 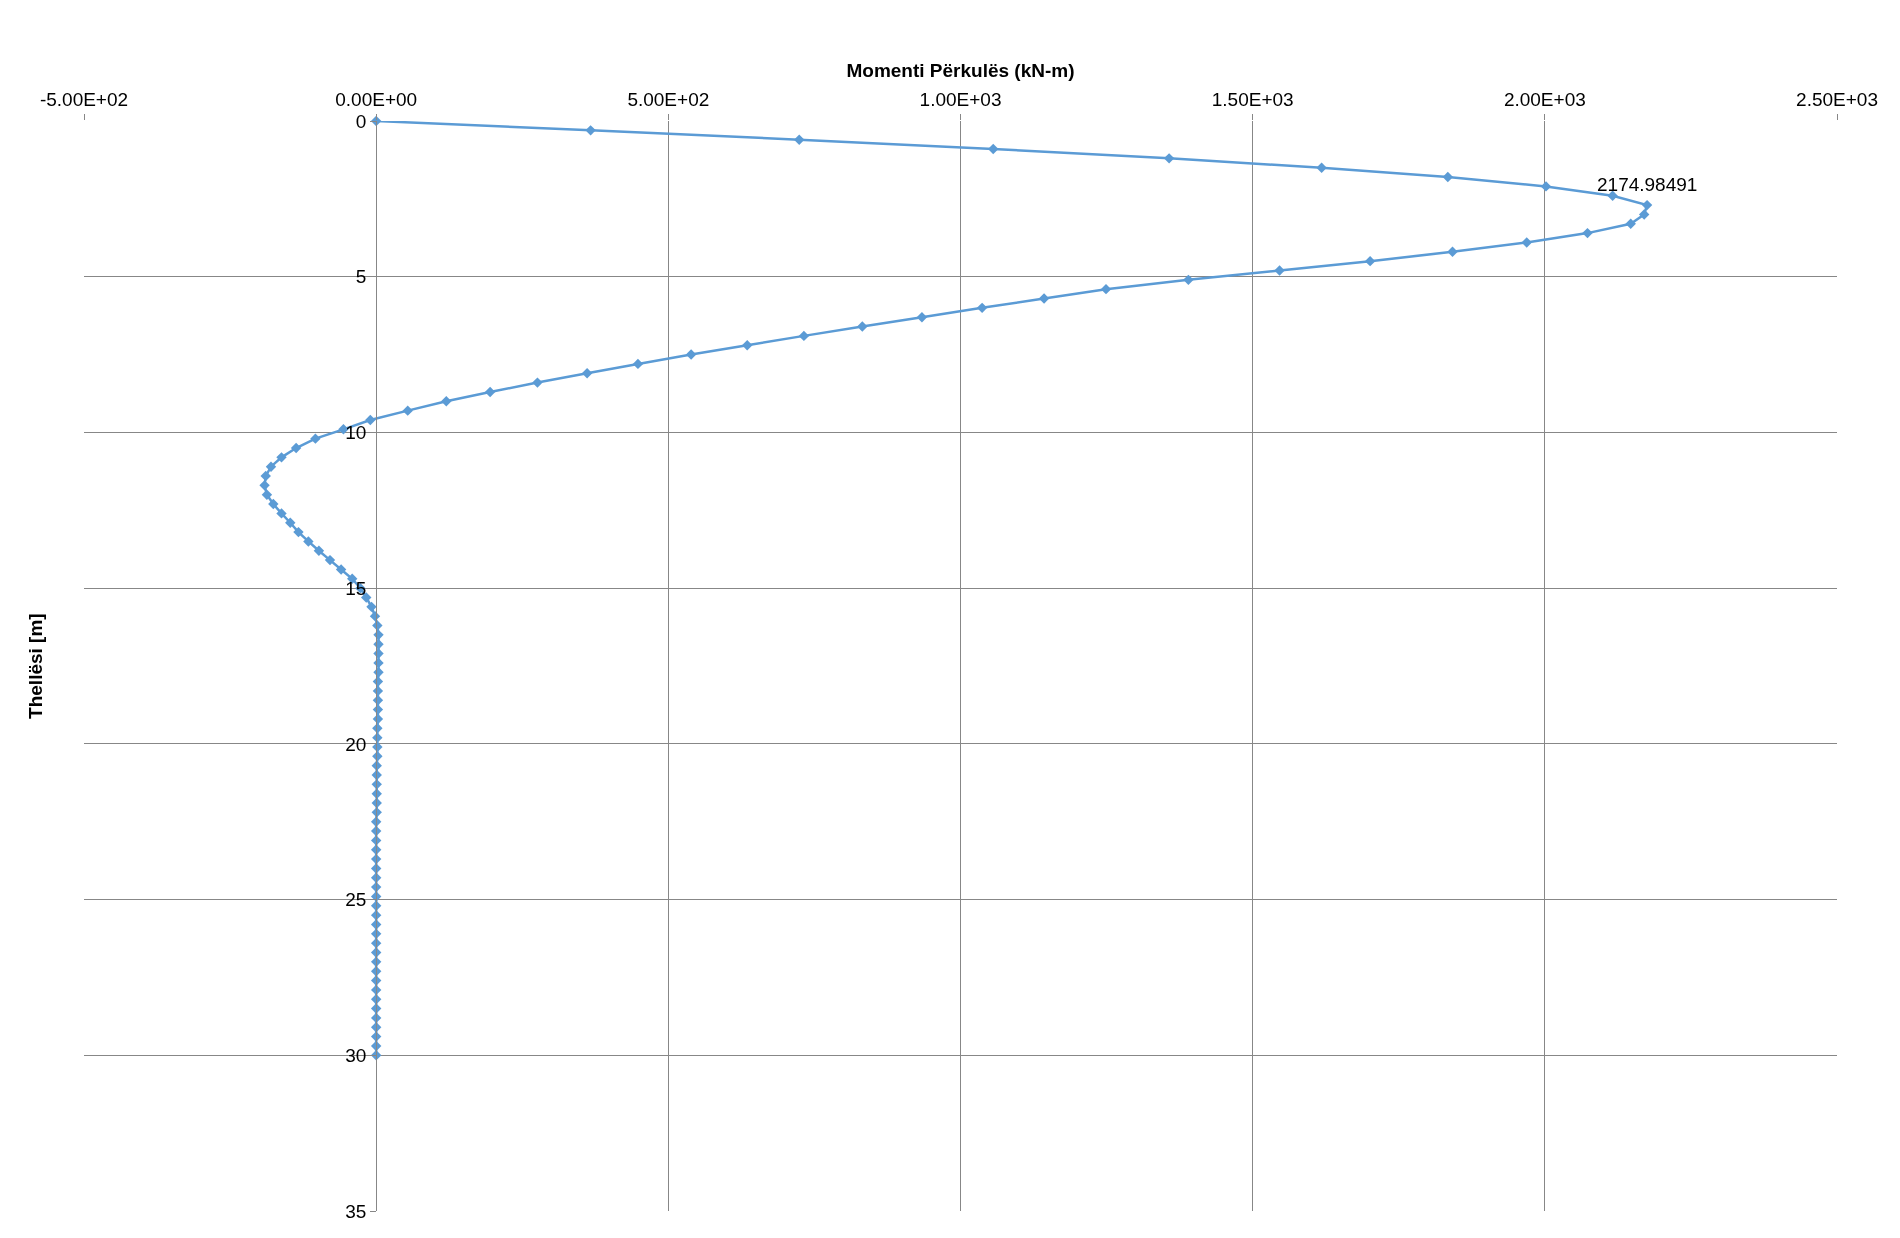 What do you see at coordinates (668, 100) in the screenshot?
I see `x-tick-label: 5.00E+02` at bounding box center [668, 100].